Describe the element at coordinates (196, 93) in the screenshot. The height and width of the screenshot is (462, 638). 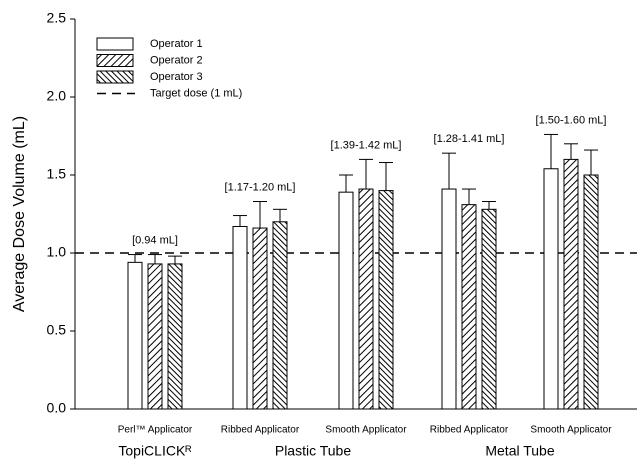
I see `legend-label: Target dose (1 mL)` at that location.